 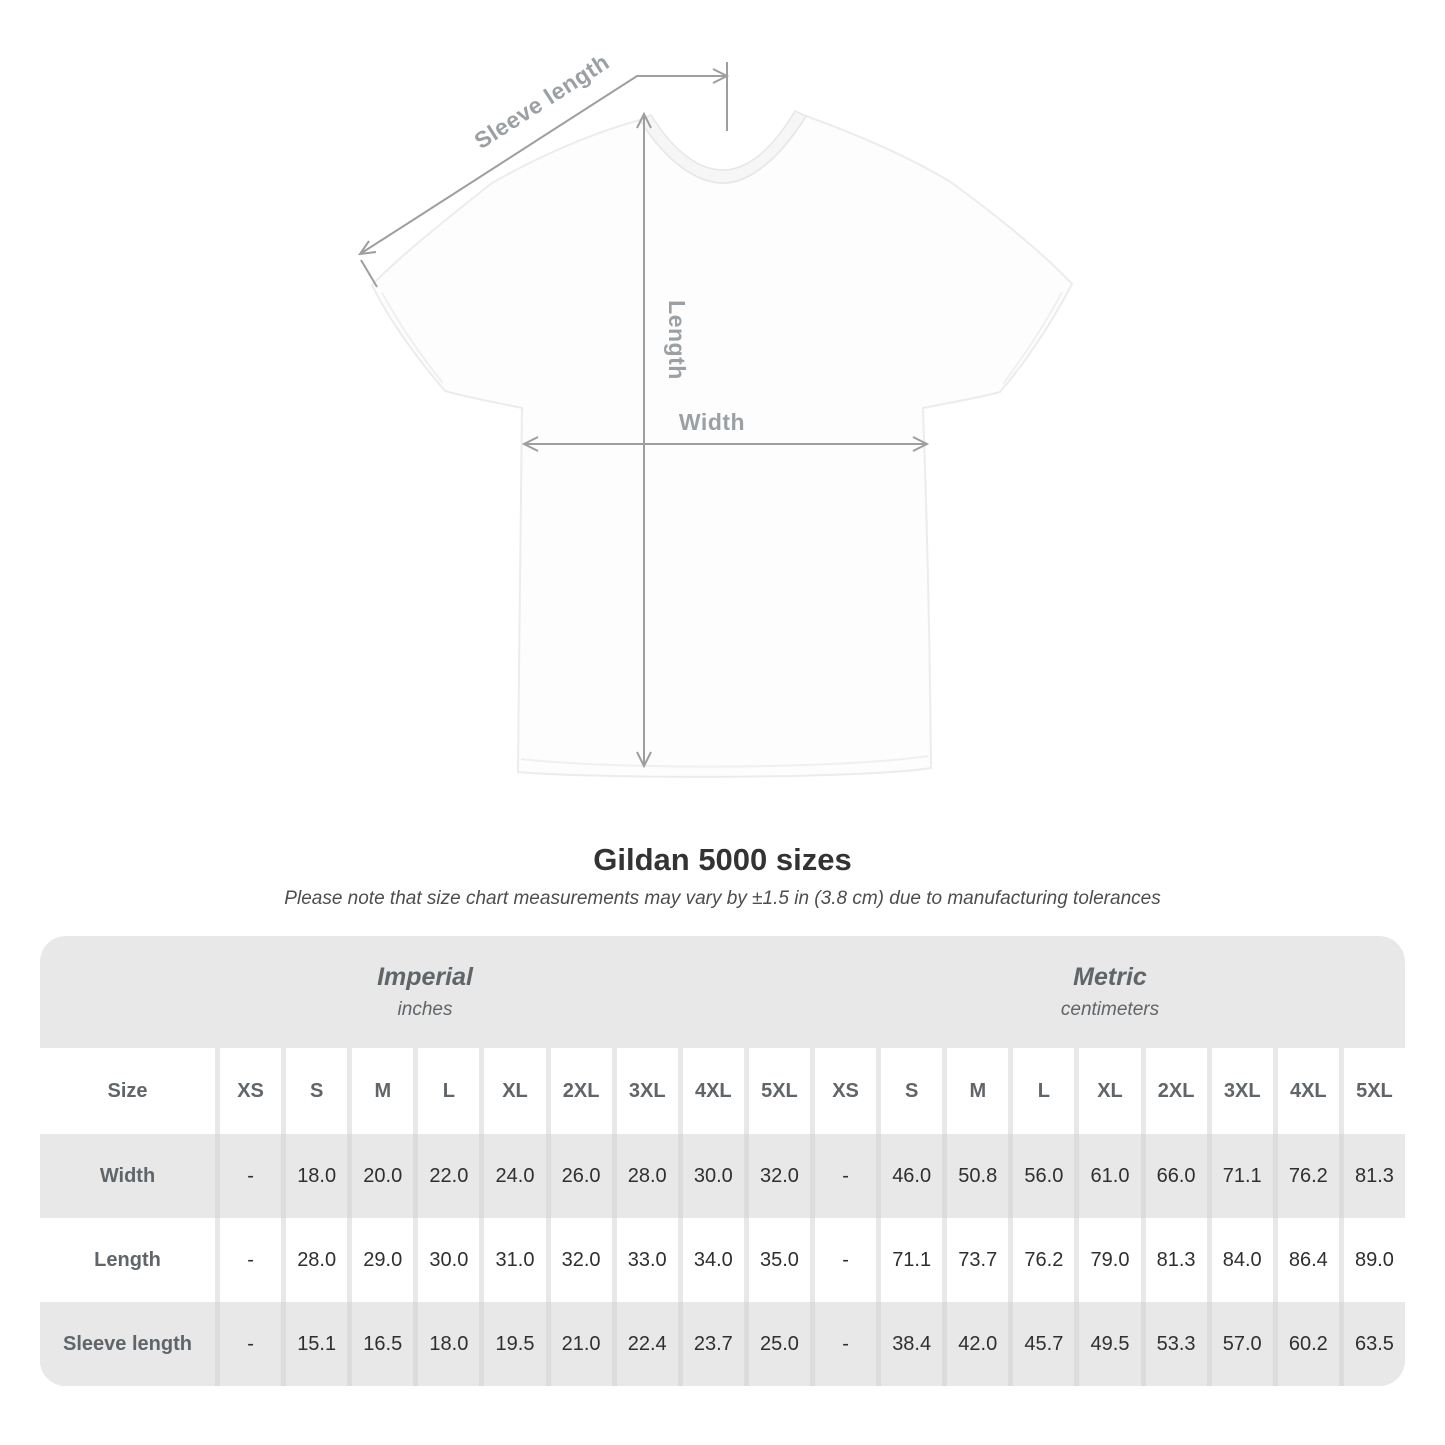 What do you see at coordinates (383, 1176) in the screenshot?
I see `value-cell: 20.0` at bounding box center [383, 1176].